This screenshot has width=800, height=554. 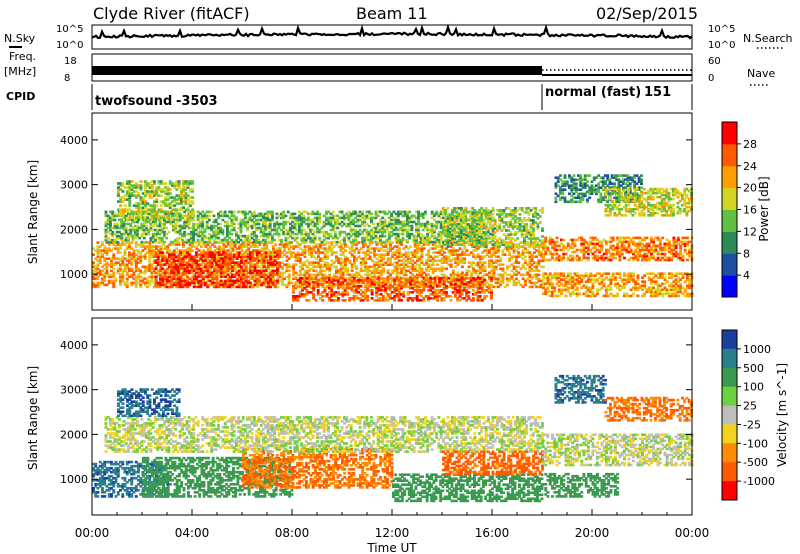 I want to click on cpid-segment-2-name: normal (fast), so click(x=593, y=92).